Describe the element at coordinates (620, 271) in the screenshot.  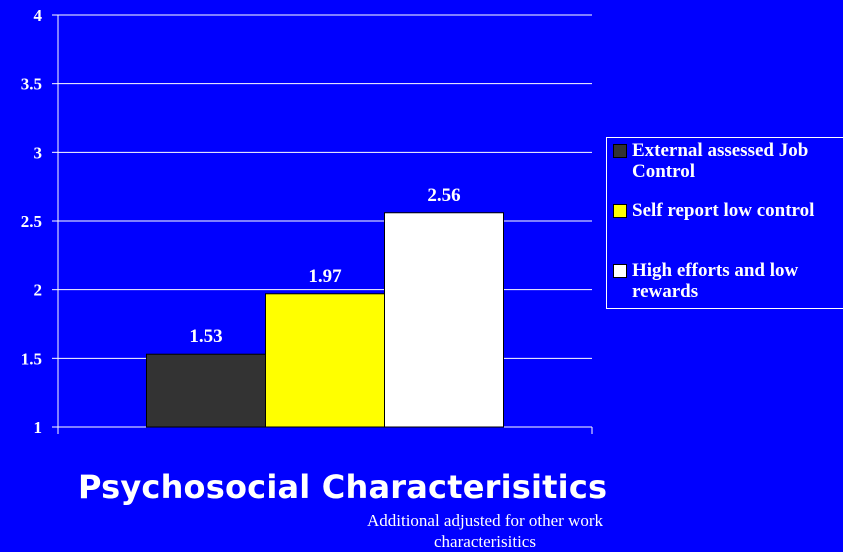
I see `legend-swatch-high-efforts-low-rewards` at that location.